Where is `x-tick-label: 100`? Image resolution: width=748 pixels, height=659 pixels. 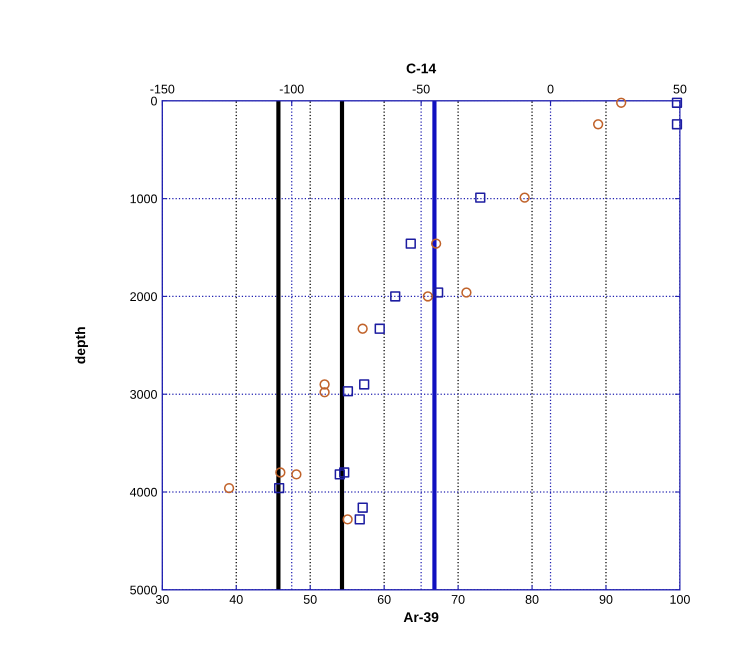 x-tick-label: 100 is located at coordinates (680, 599).